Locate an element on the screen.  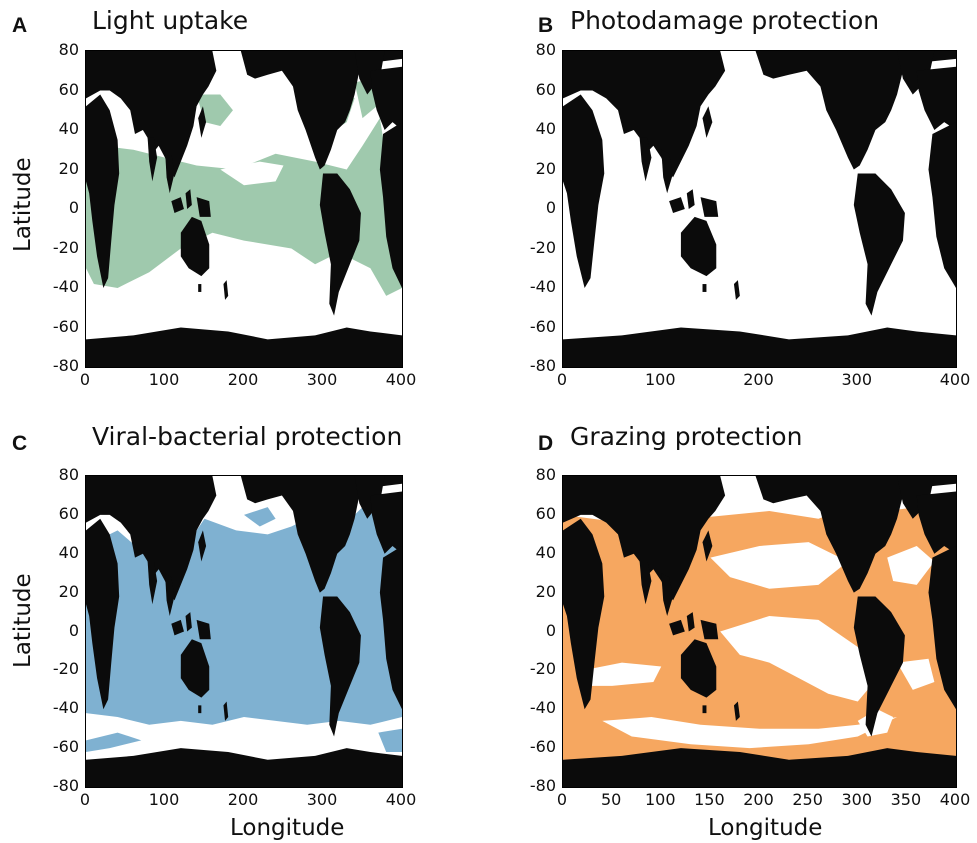
y-tick-label: 80 is located at coordinates (545, 49).